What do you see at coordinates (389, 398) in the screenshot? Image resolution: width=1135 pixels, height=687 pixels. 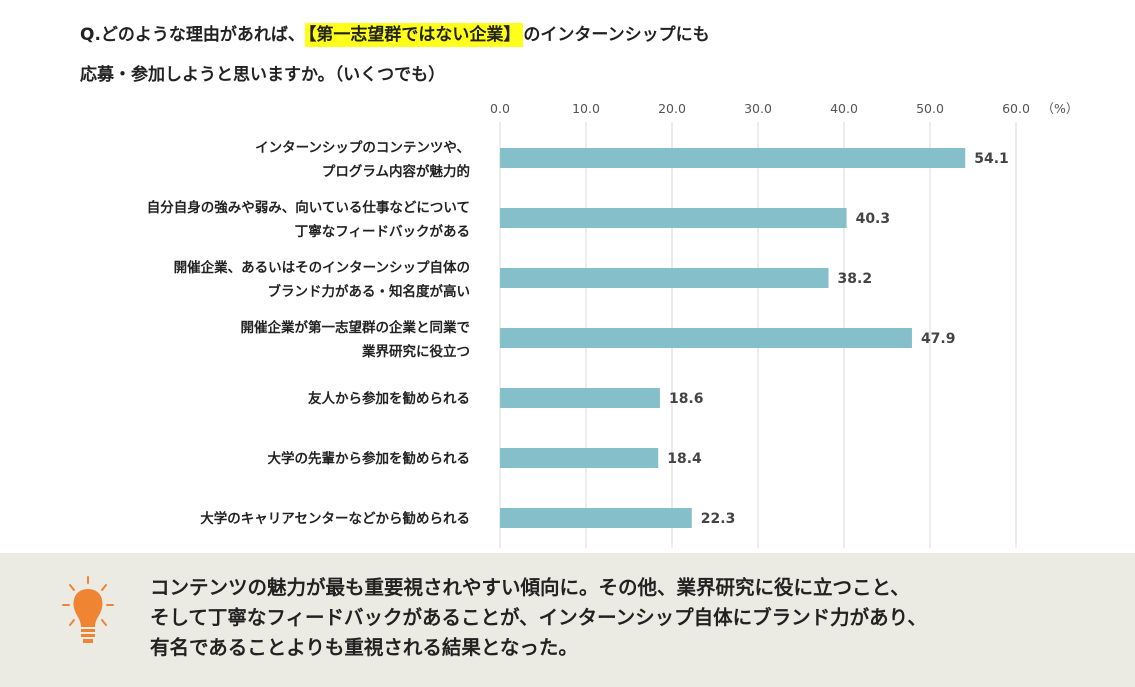 I see `category-label: 友人から参加を勧められる` at bounding box center [389, 398].